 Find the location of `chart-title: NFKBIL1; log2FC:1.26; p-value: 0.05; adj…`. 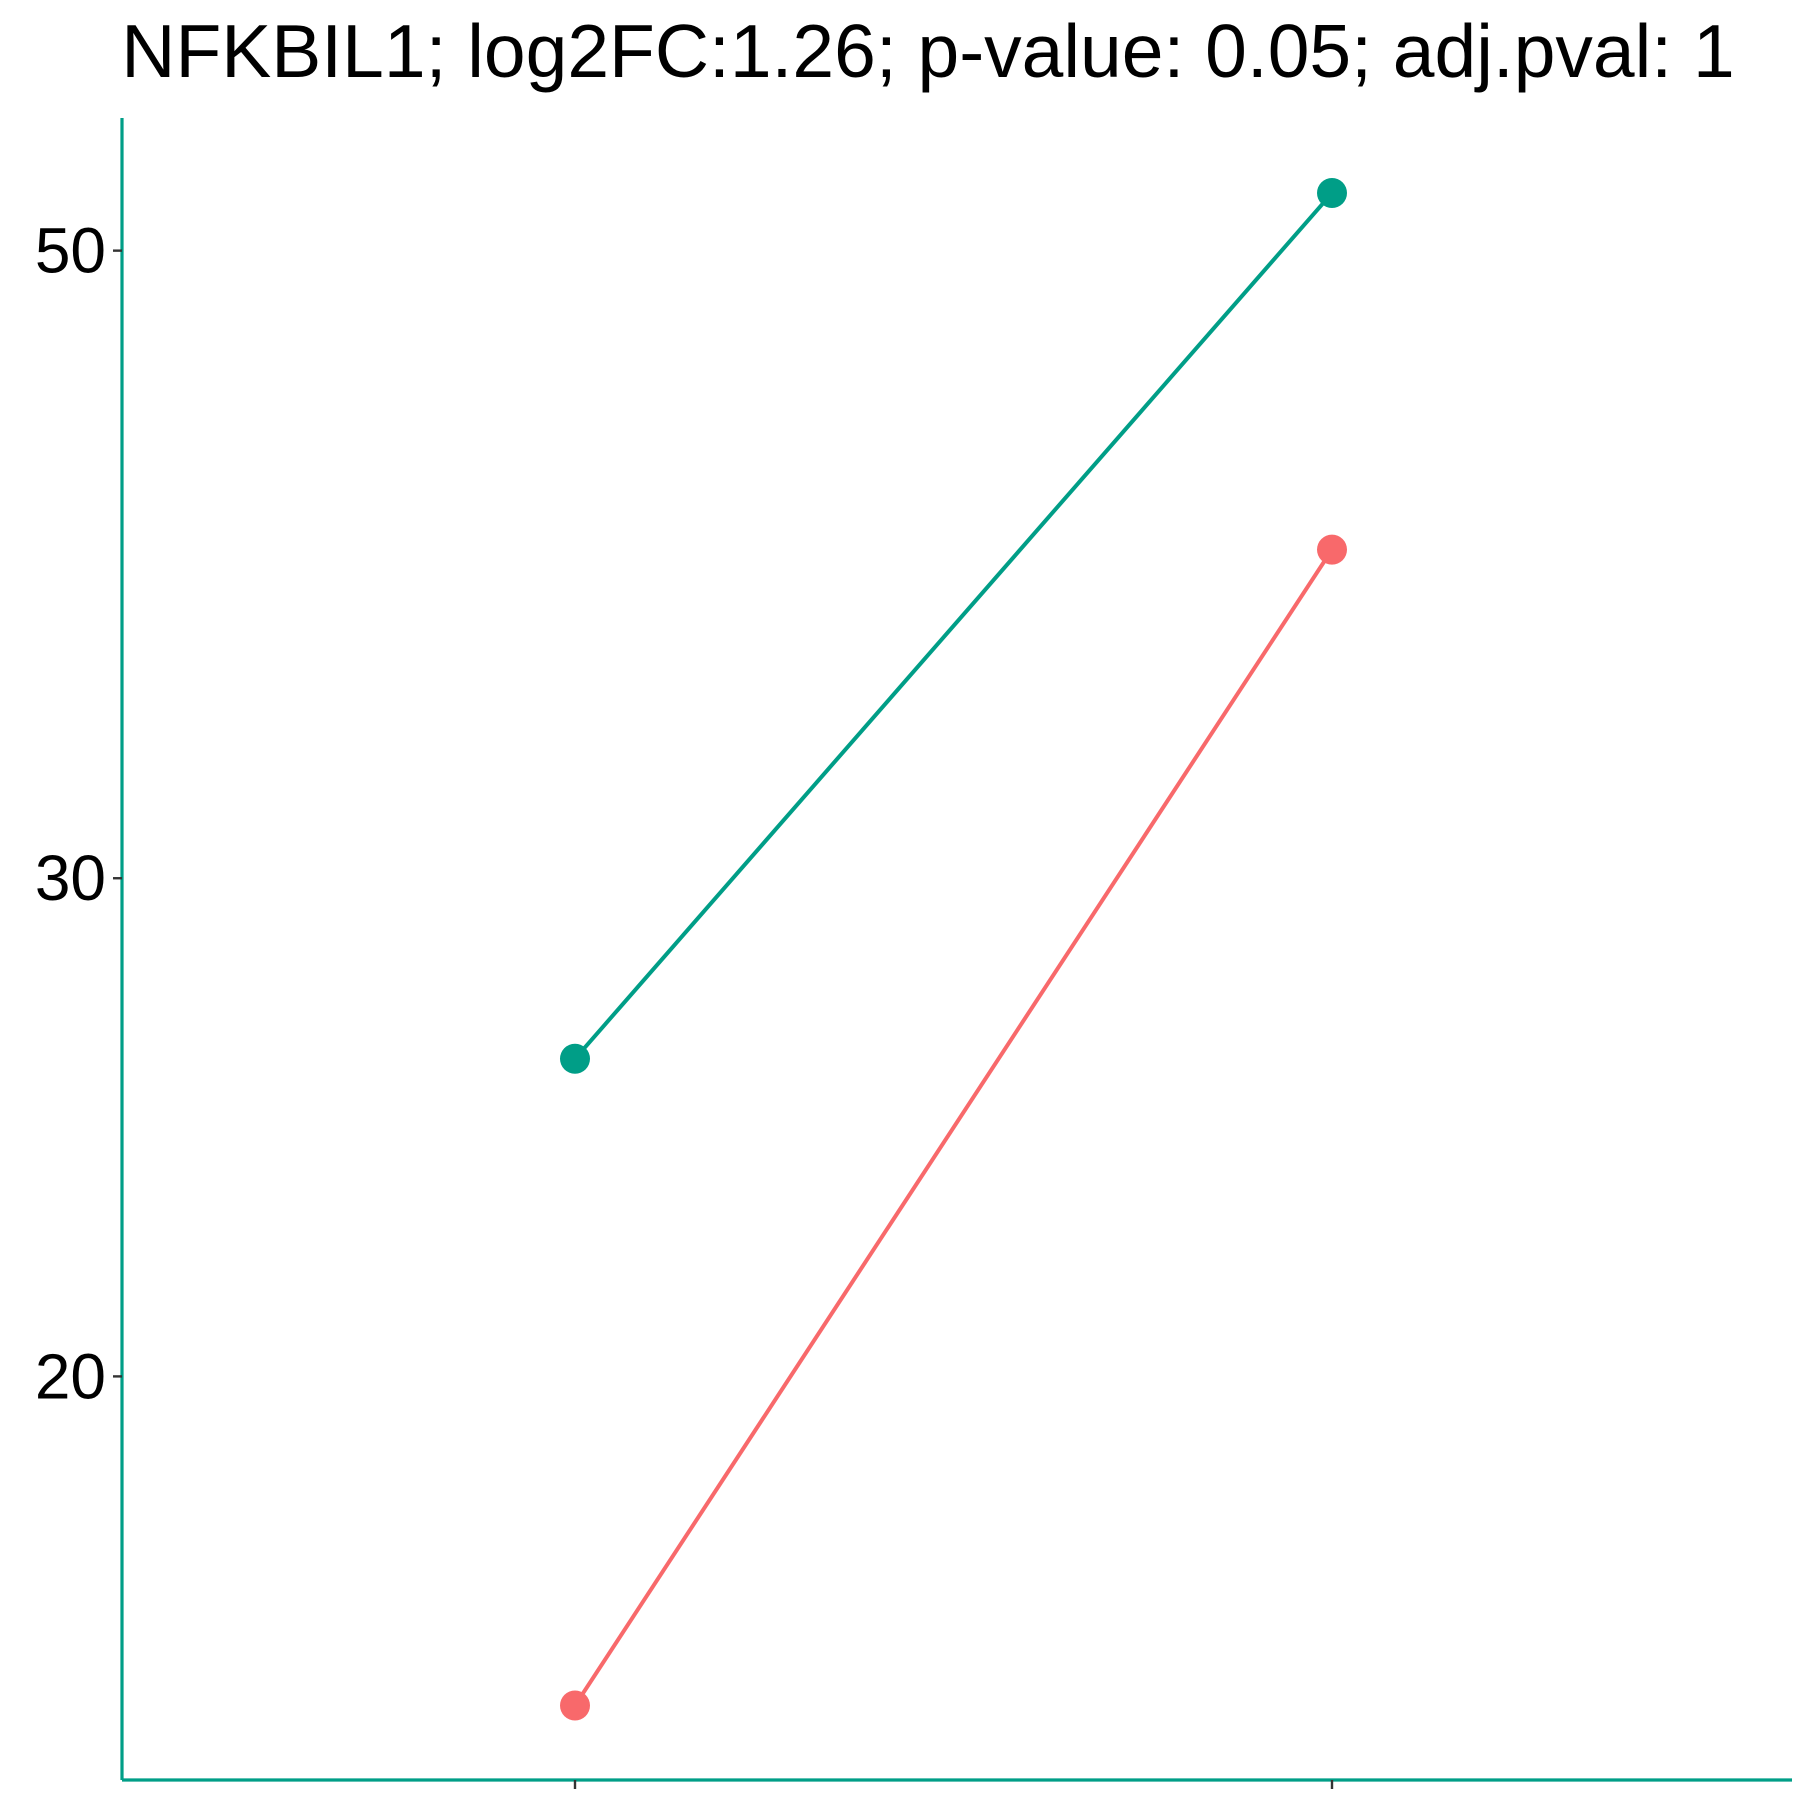

chart-title: NFKBIL1; log2FC:1.26; p-value: 0.05; adj… is located at coordinates (927, 51).